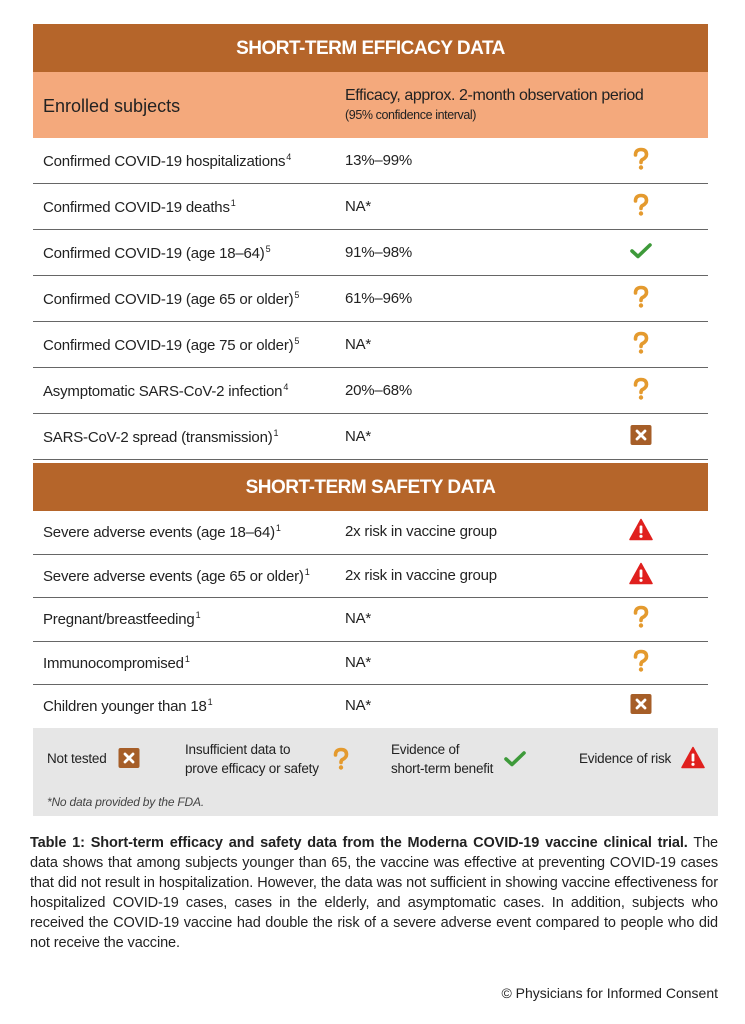 The width and height of the screenshot is (745, 1024). Describe the element at coordinates (425, 749) in the screenshot. I see `legend-line: Evidence of` at that location.